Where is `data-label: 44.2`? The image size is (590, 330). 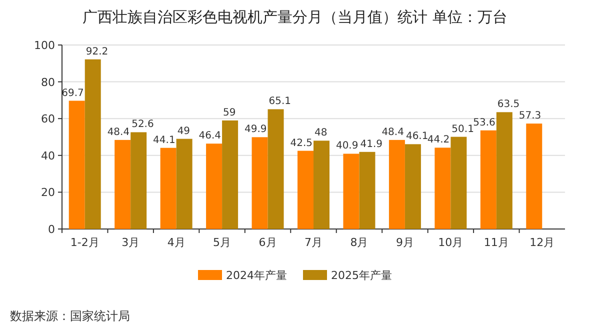
data-label: 44.2 is located at coordinates (438, 140).